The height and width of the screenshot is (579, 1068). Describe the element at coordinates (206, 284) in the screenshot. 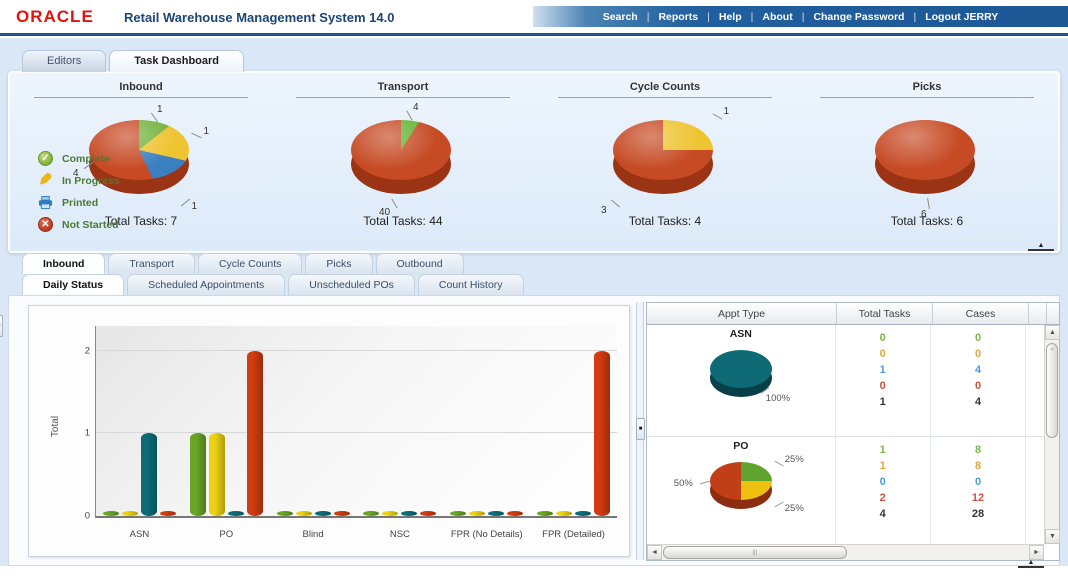

I see `subtab-scheduled-appointments: Scheduled Appointments` at that location.